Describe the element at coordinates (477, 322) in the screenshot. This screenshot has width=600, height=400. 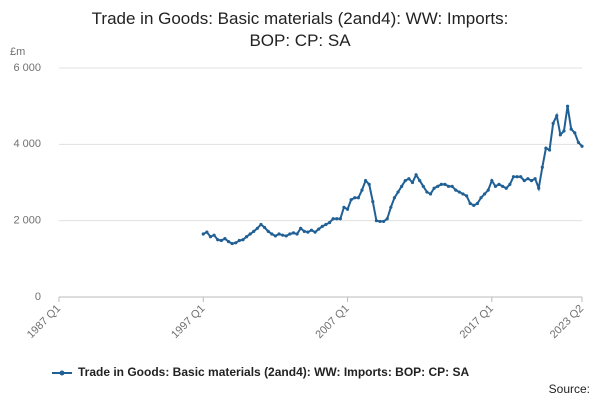
I see `x-tick-label: 2017 Q1` at that location.